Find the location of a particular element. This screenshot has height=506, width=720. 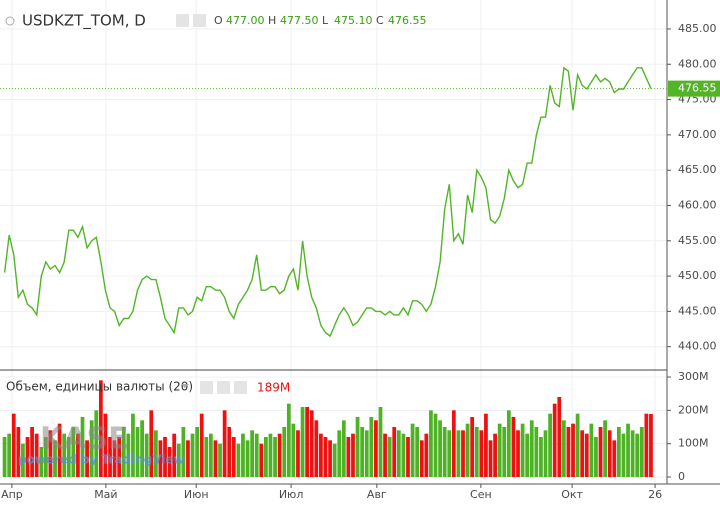

volume-title: Объем, единицы валюты (20) is located at coordinates (99, 387).